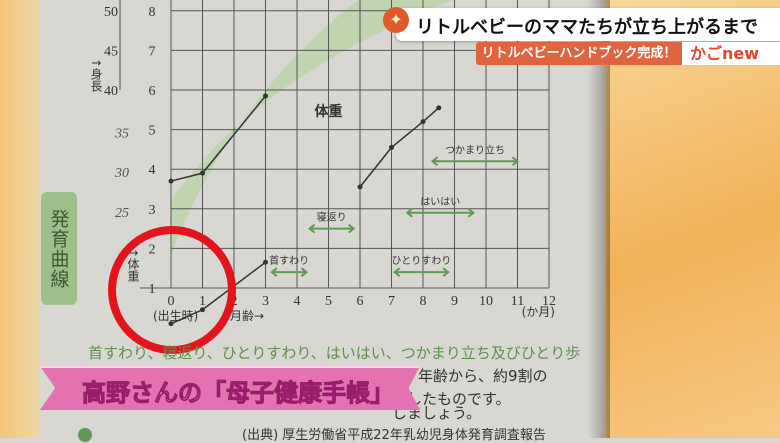  Describe the element at coordinates (152, 170) in the screenshot. I see `y-tick-label: 4` at that location.